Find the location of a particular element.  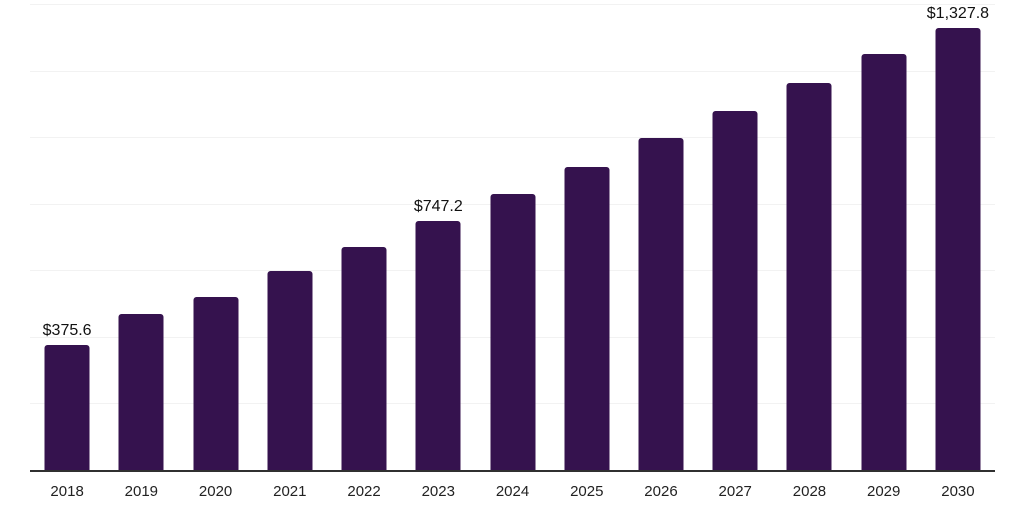

bar-2018 is located at coordinates (67, 407).